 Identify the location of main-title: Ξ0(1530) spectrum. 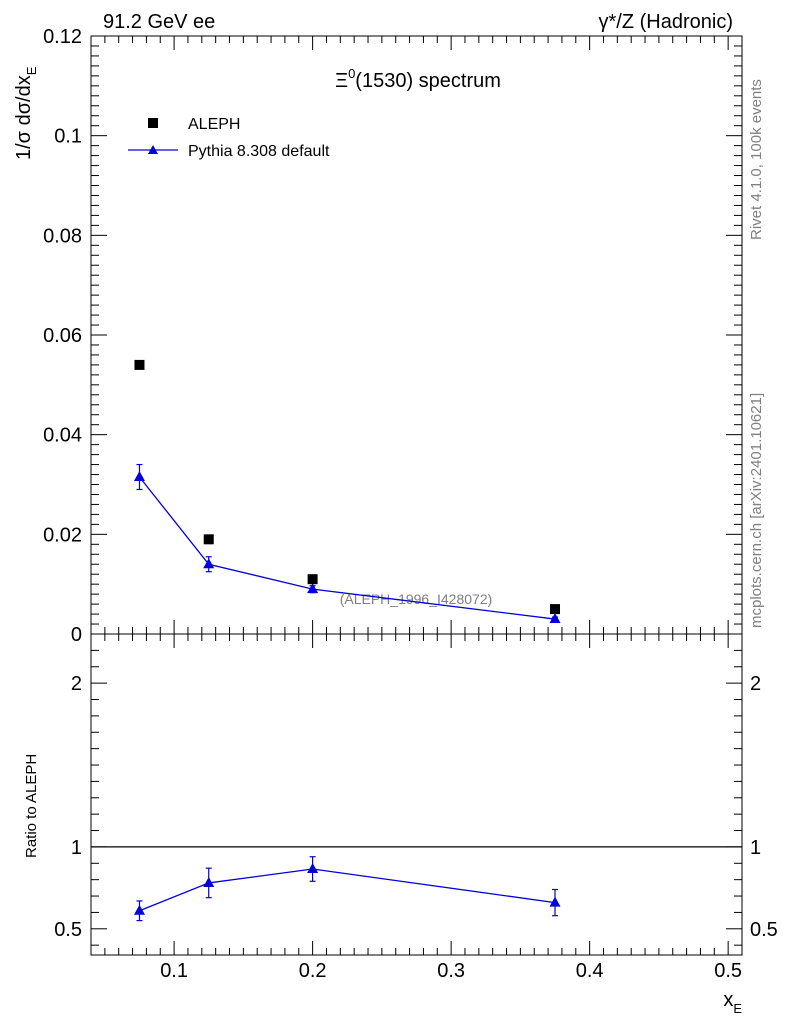
(418, 79).